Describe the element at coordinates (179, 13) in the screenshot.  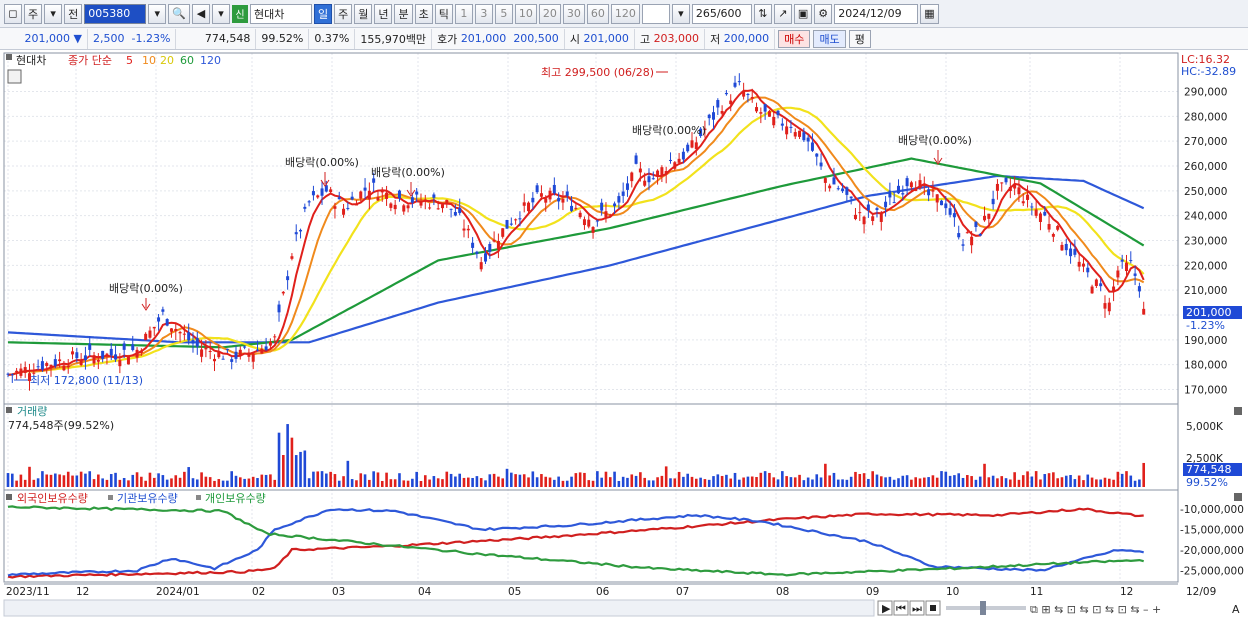
I see `search-icon: 🔍` at that location.